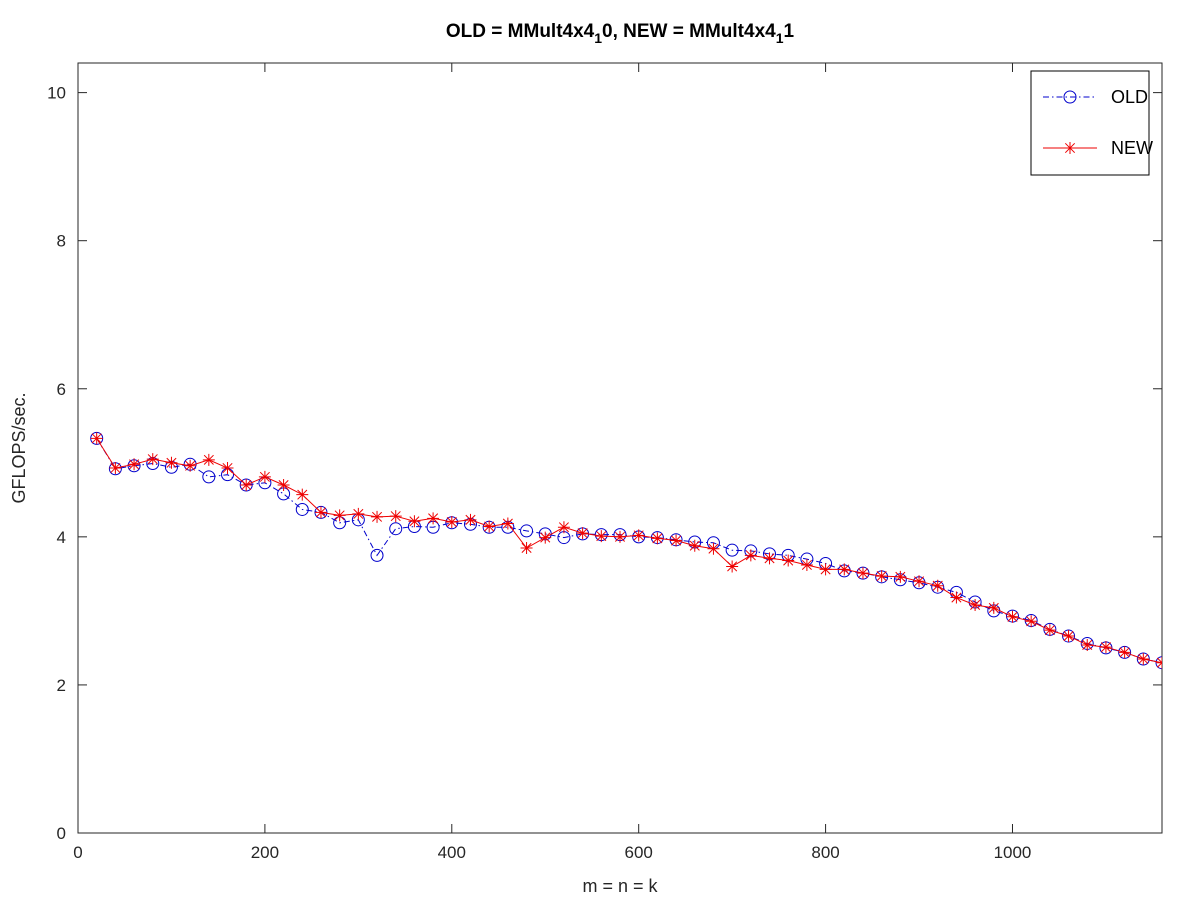  What do you see at coordinates (56, 93) in the screenshot?
I see `y-tick-label: 10` at bounding box center [56, 93].